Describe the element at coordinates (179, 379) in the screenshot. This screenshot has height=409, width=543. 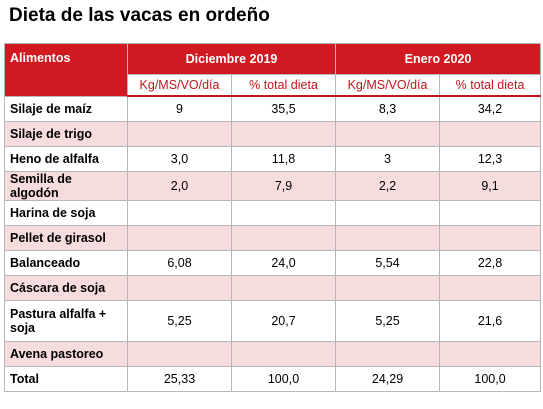
I see `total-cell: 25,33` at that location.